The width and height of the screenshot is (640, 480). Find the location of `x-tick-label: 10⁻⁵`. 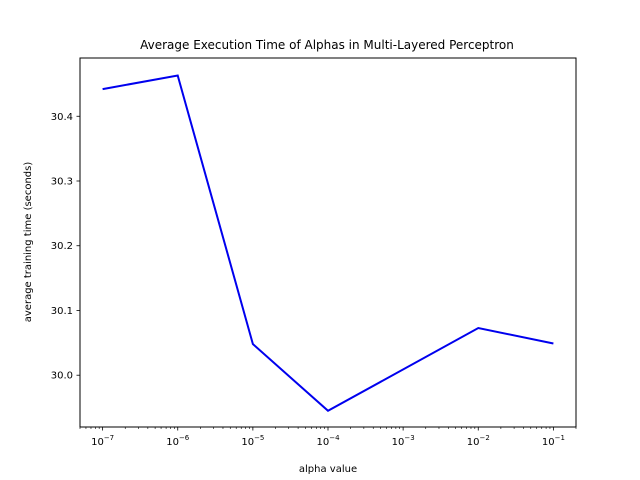

x-tick-label: 10⁻⁵ is located at coordinates (252, 441).